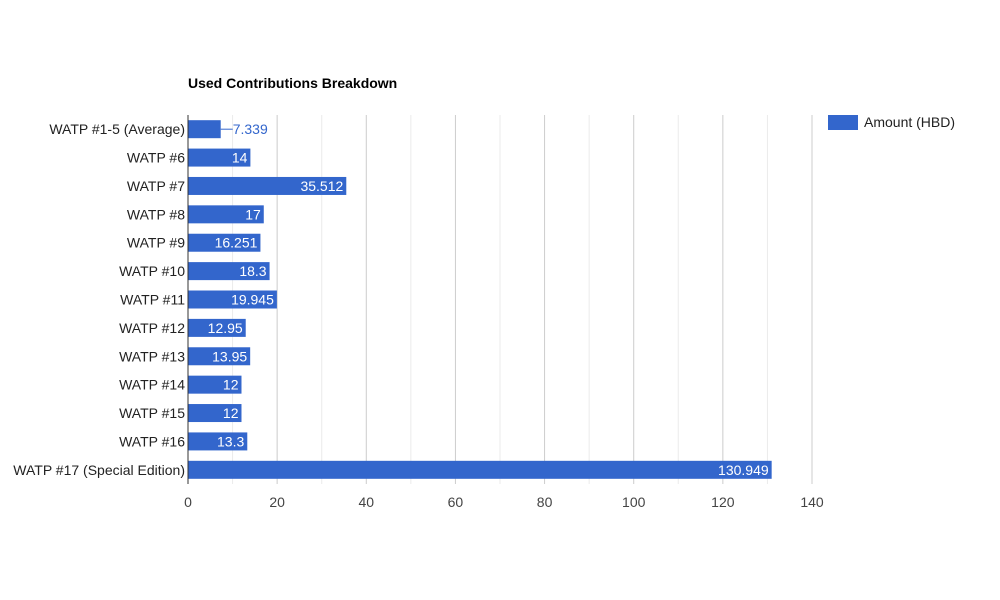  I want to click on data-label: 19.945, so click(252, 300).